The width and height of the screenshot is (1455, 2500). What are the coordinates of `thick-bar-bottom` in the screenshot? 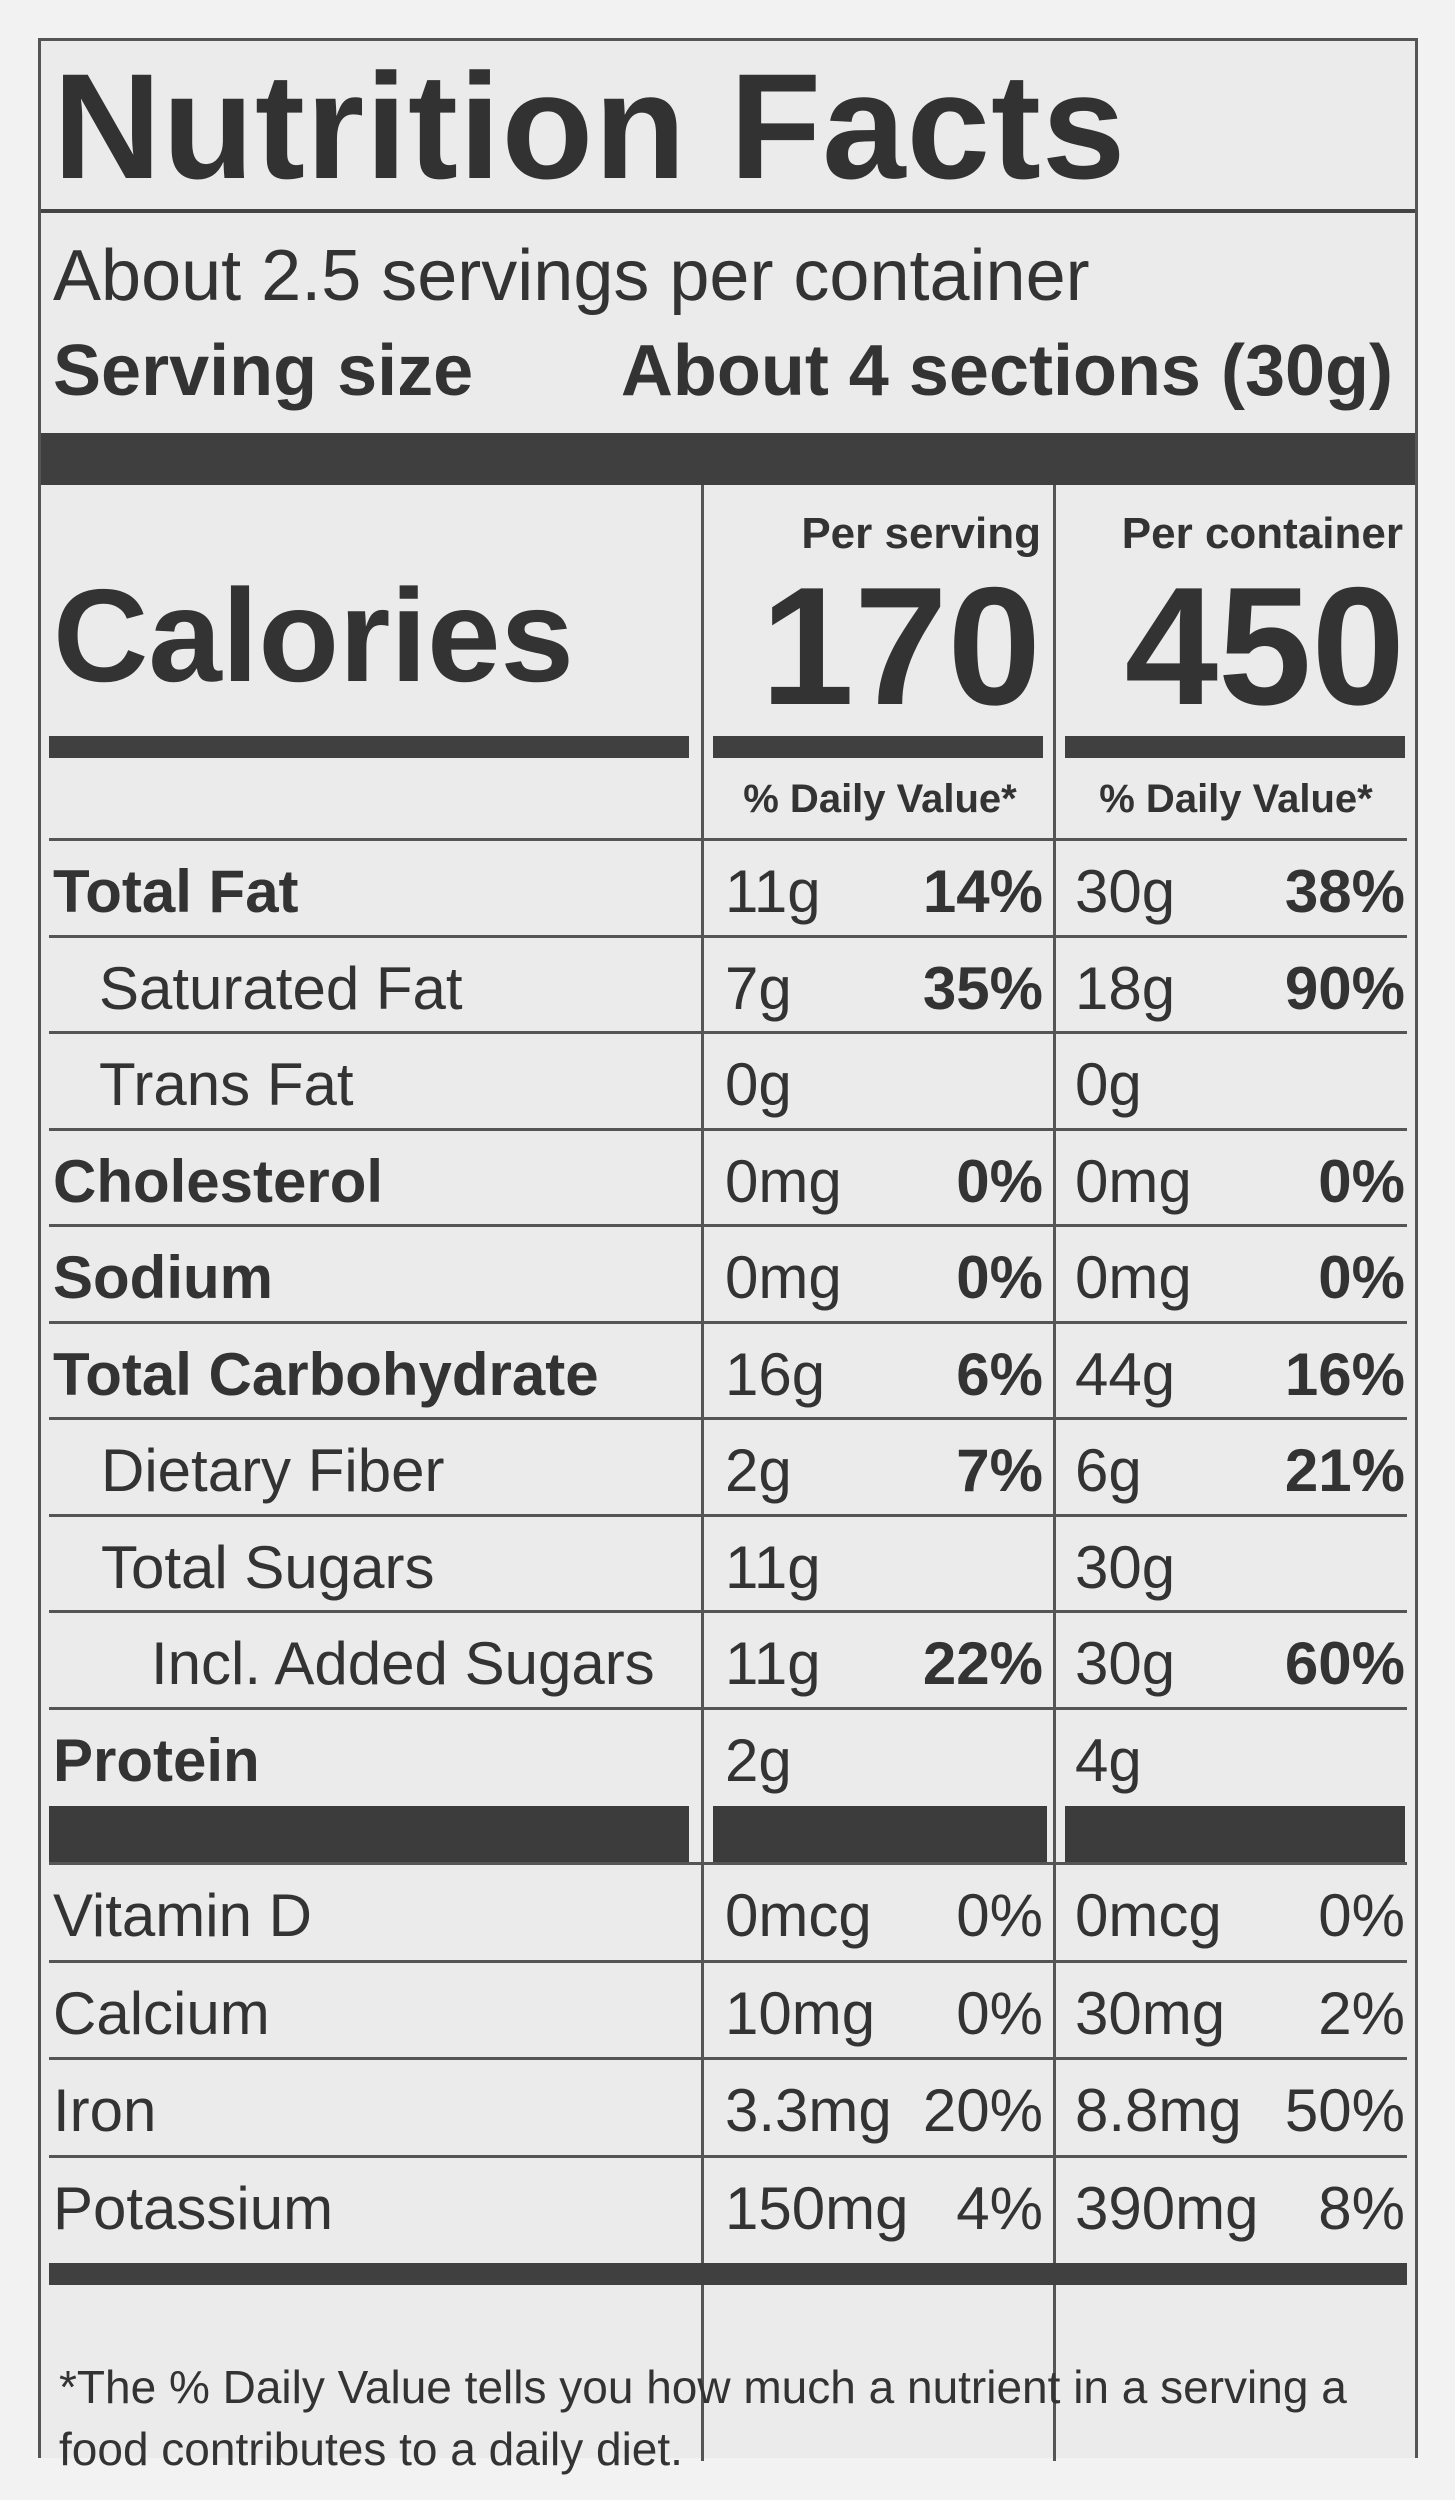 It's located at (728, 2274).